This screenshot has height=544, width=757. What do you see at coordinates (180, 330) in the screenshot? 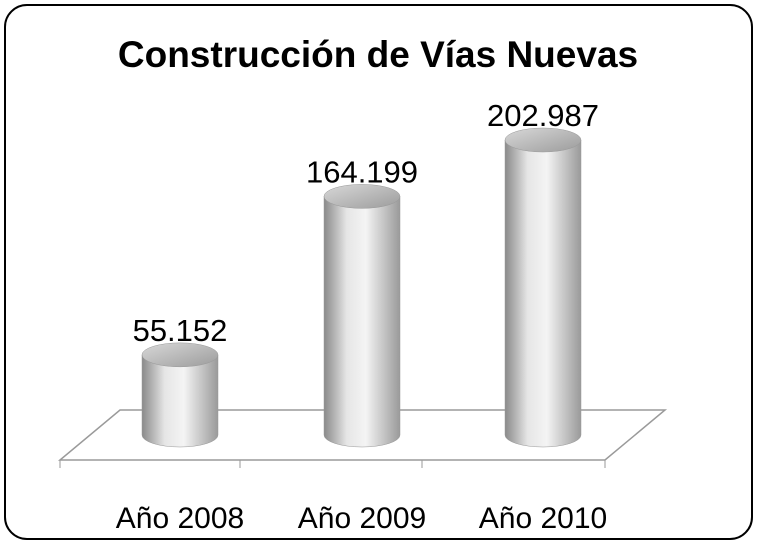
I see `value-label: 55.152` at bounding box center [180, 330].